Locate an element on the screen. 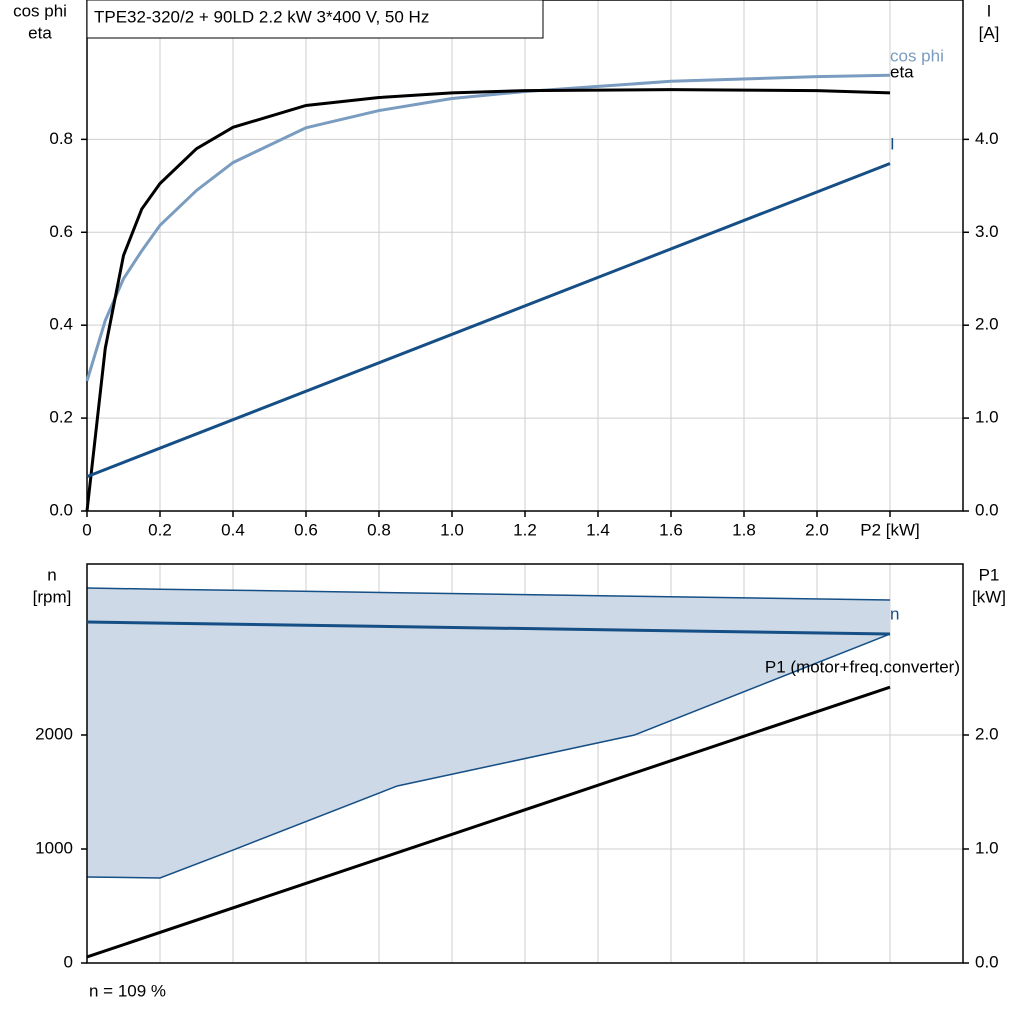  x-tick-label: 0.6 is located at coordinates (306, 529).